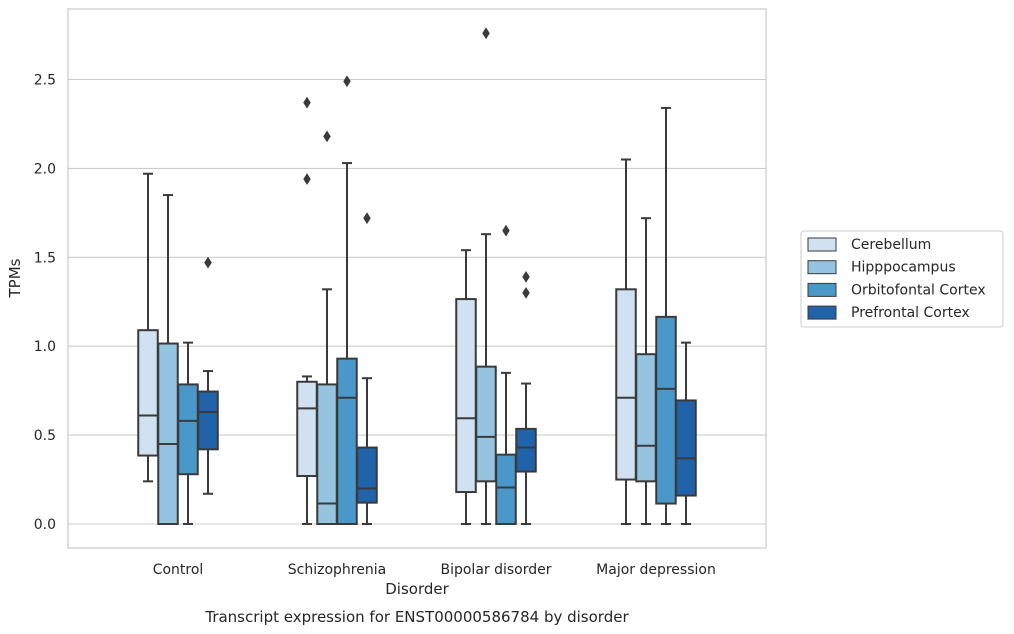 The image size is (1014, 634). Describe the element at coordinates (178, 570) in the screenshot. I see `x-tick-label: Control` at that location.